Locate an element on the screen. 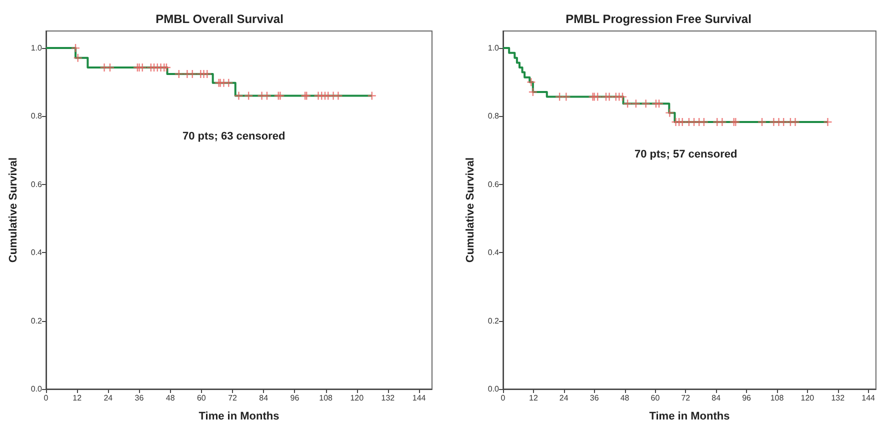 This screenshot has width=878, height=427. annotation: 70 pts; 57 censored is located at coordinates (686, 154).